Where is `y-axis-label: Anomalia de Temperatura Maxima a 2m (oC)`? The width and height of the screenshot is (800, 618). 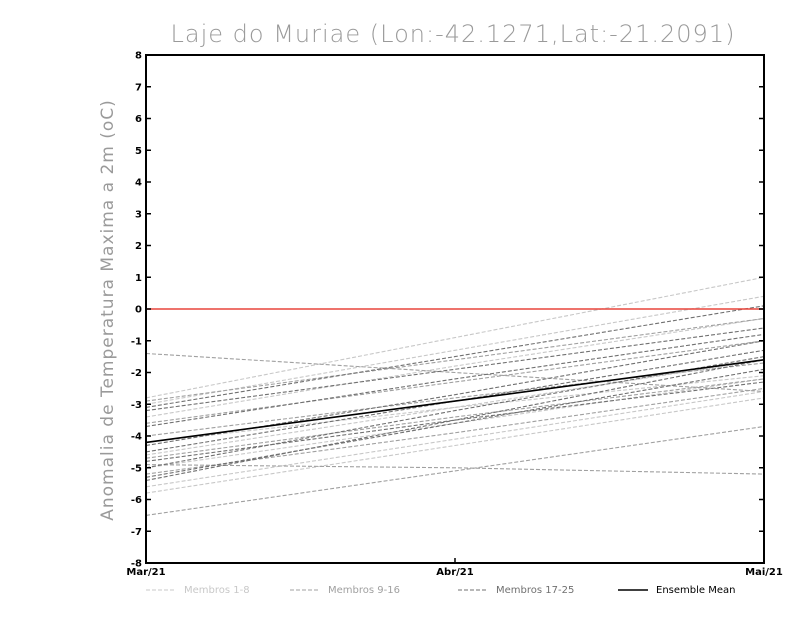 y-axis-label: Anomalia de Temperatura Maxima a 2m (oC) is located at coordinates (108, 310).